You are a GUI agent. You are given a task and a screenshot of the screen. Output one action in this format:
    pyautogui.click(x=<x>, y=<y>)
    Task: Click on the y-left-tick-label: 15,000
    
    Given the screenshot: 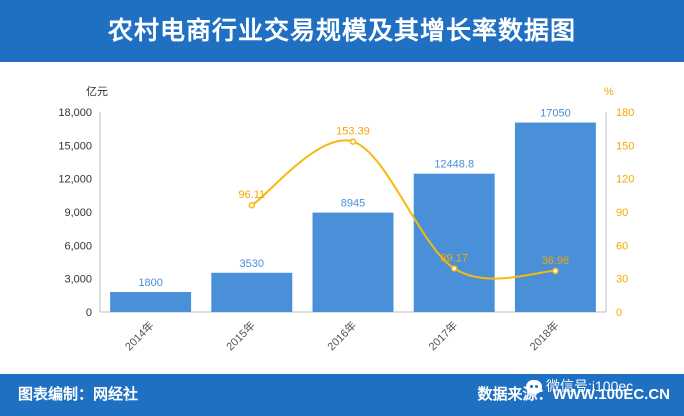 What is the action you would take?
    pyautogui.click(x=75, y=146)
    